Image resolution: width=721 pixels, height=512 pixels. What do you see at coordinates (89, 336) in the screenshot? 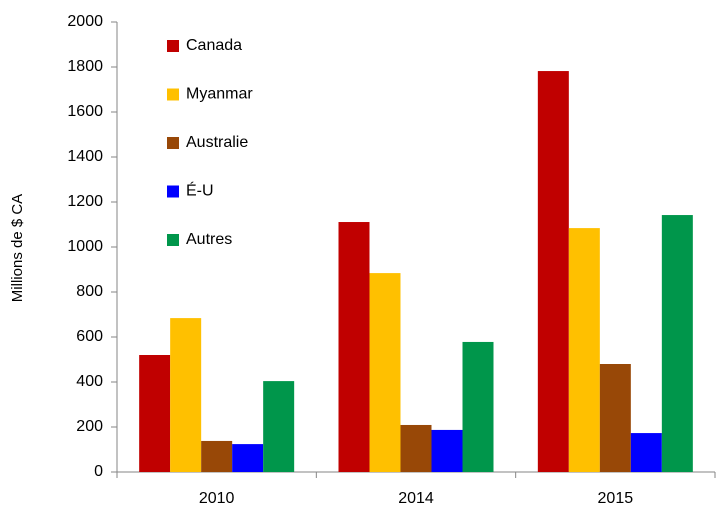
I see `y-tick-label: 600` at bounding box center [89, 336].